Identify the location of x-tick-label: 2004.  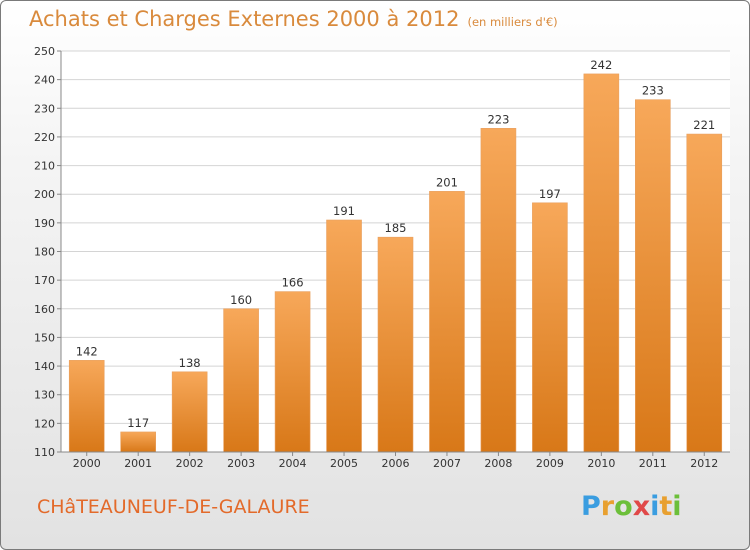
(293, 463).